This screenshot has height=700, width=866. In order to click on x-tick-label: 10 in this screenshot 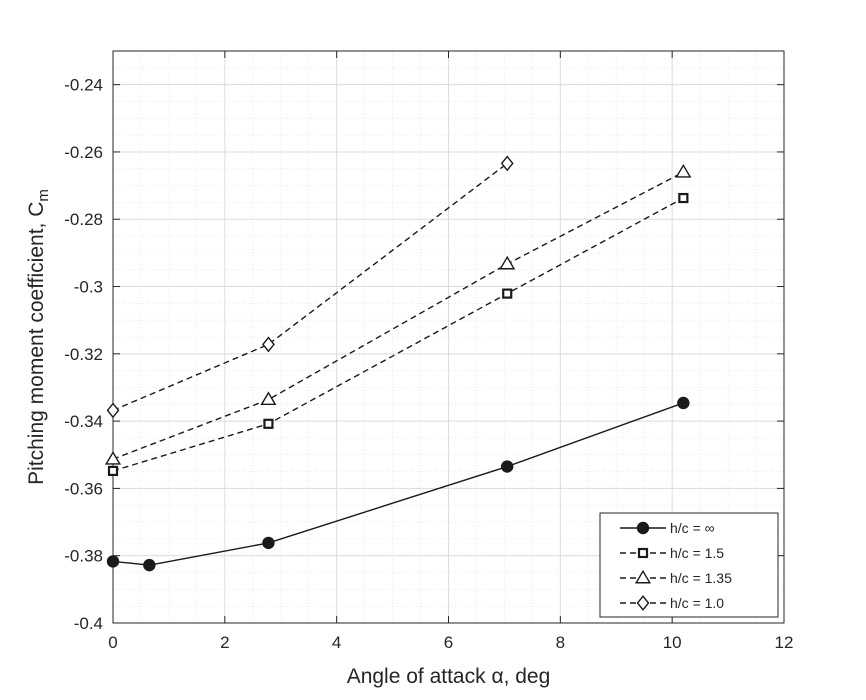, I will do `click(672, 642)`.